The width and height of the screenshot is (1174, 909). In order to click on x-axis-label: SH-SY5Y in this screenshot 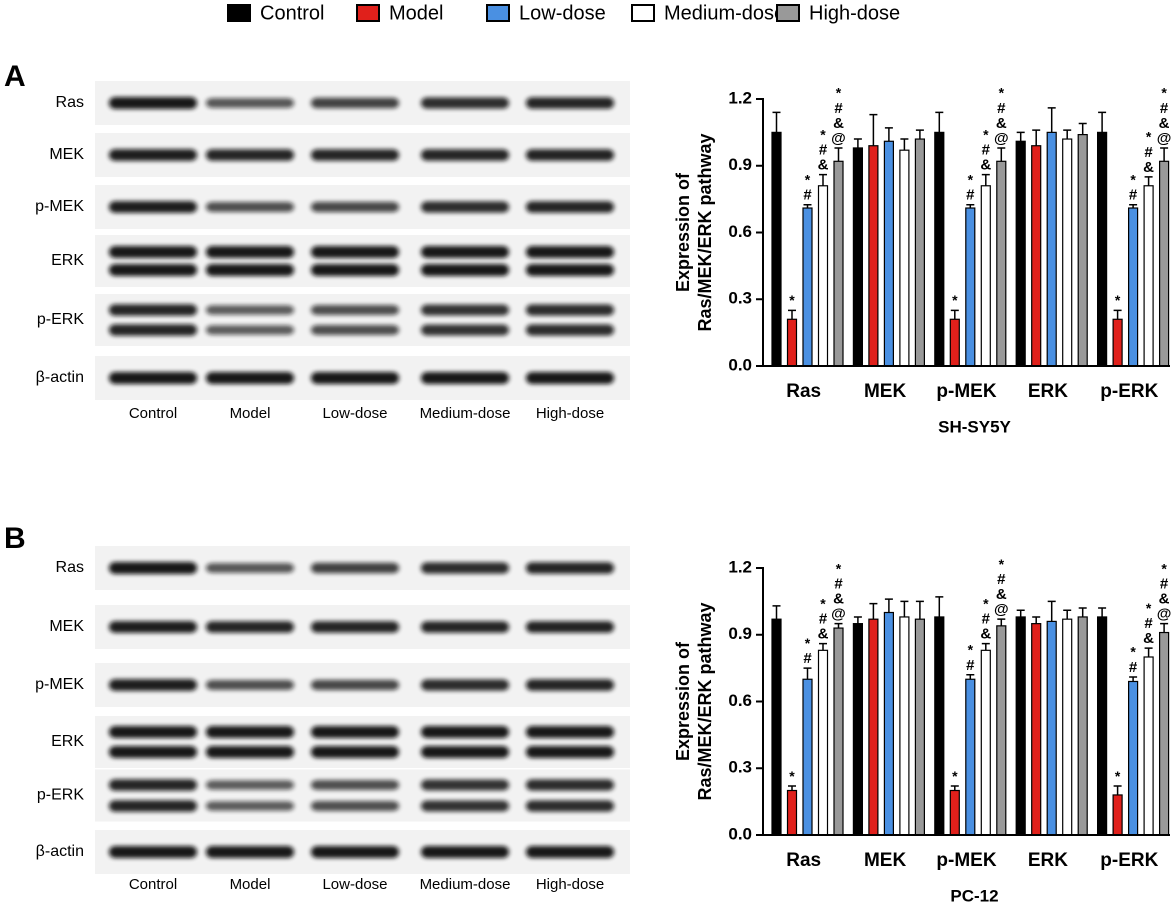, I will do `click(974, 426)`.